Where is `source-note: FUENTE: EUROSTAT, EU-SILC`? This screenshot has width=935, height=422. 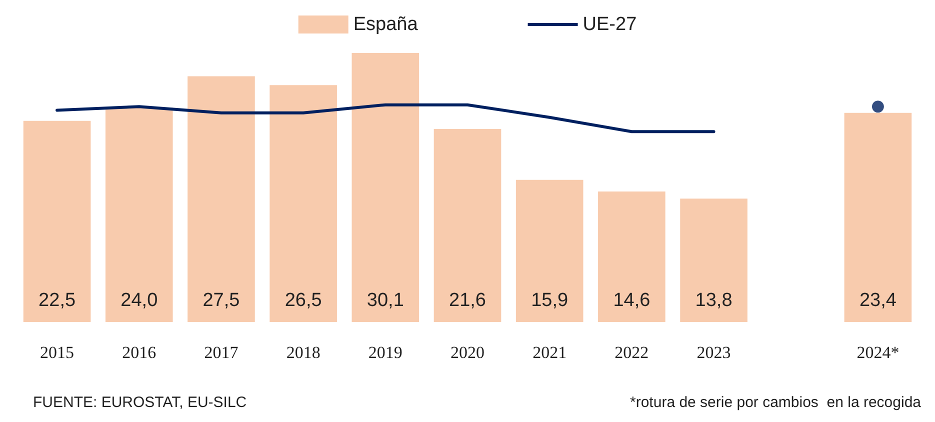
source-note: FUENTE: EUROSTAT, EU-SILC is located at coordinates (140, 402).